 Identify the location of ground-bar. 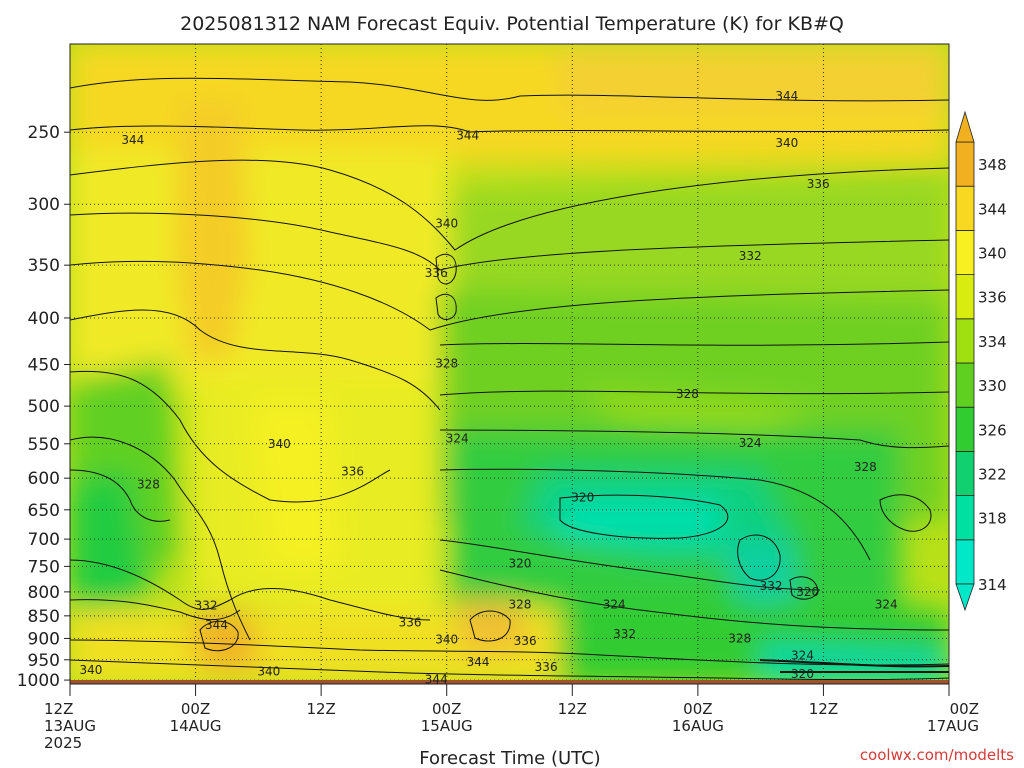
(509, 682).